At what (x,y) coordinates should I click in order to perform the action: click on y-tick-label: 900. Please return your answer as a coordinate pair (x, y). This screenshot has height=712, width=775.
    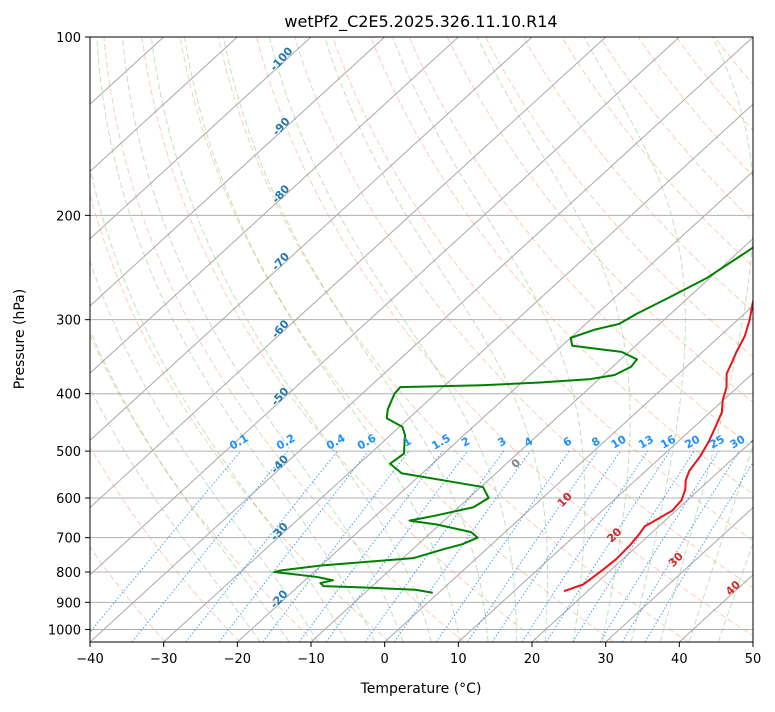
    Looking at the image, I should click on (68, 603).